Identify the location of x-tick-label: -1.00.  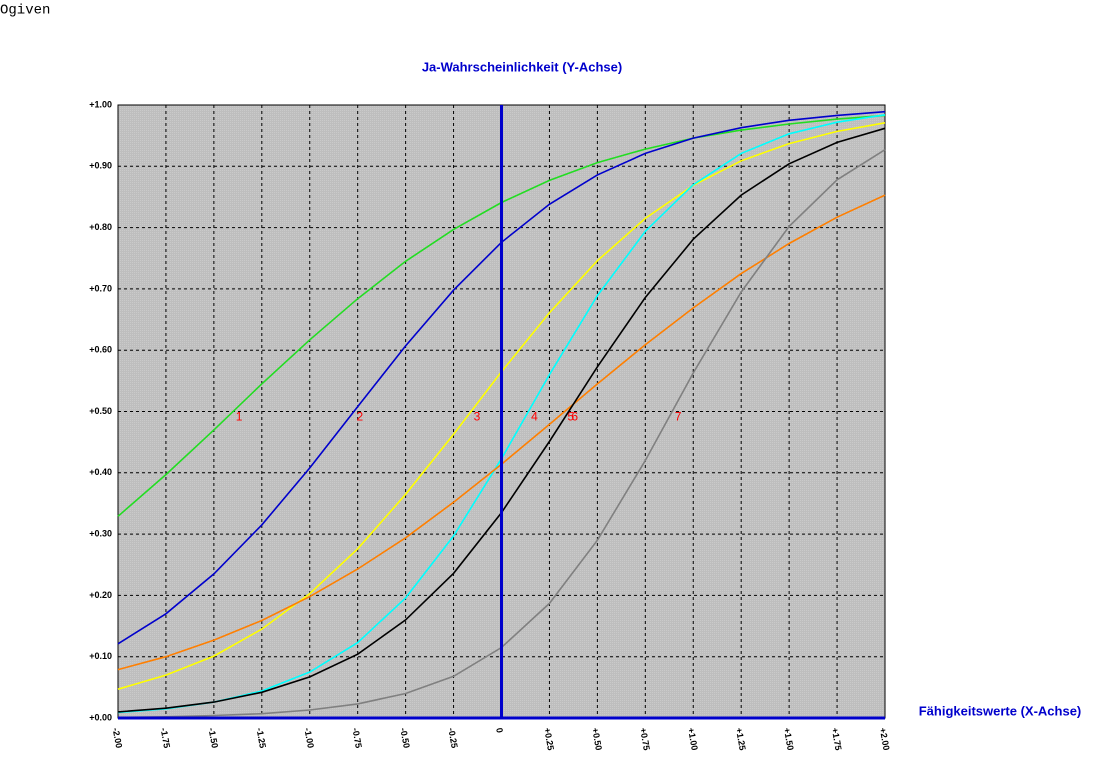
(308, 738).